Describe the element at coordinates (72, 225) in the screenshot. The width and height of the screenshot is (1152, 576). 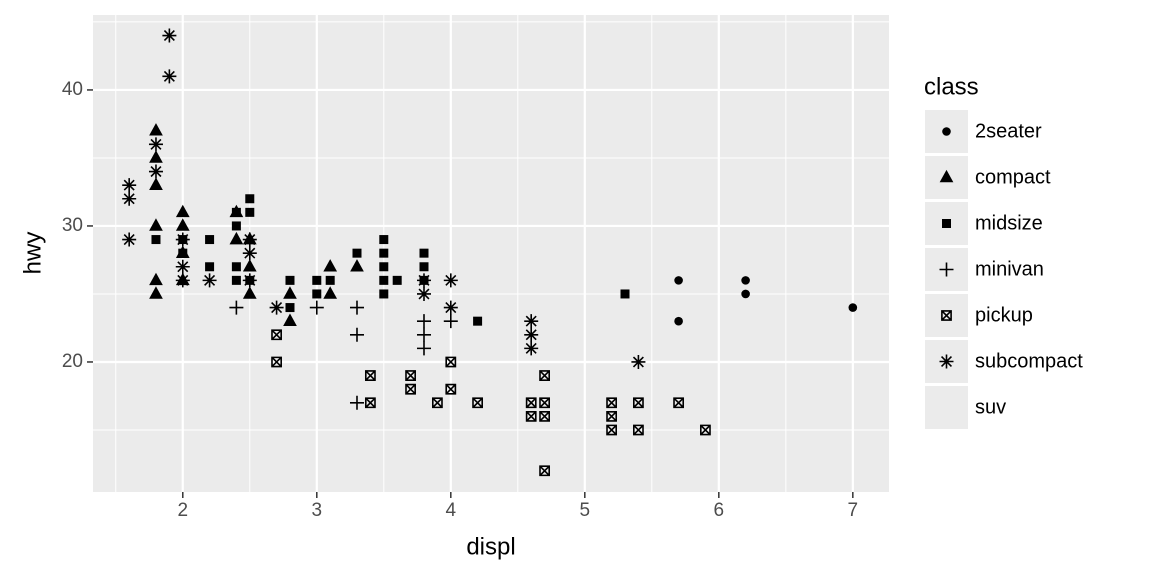
I see `y-tick-label: 30` at that location.